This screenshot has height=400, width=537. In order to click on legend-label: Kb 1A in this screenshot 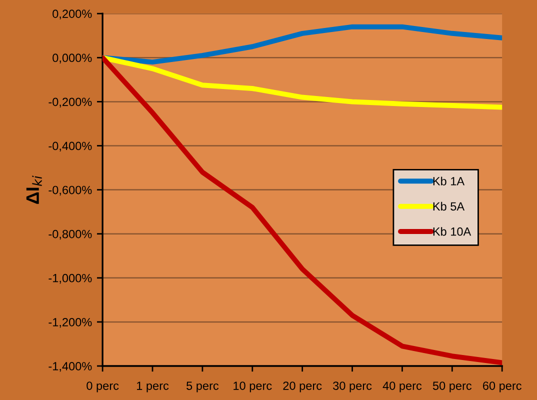, I will do `click(449, 181)`.